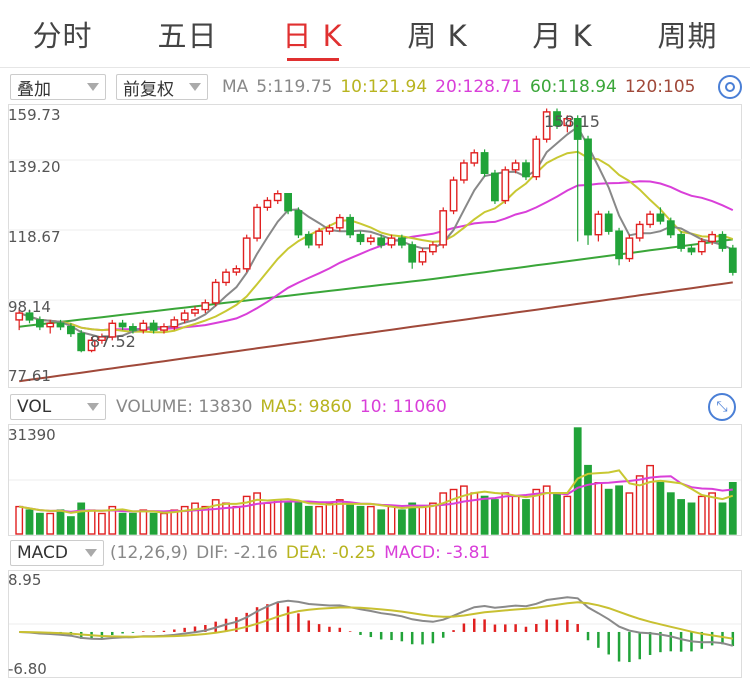 The width and height of the screenshot is (750, 678). Describe the element at coordinates (306, 407) in the screenshot. I see `volume-ma5: MA5: 9860` at that location.